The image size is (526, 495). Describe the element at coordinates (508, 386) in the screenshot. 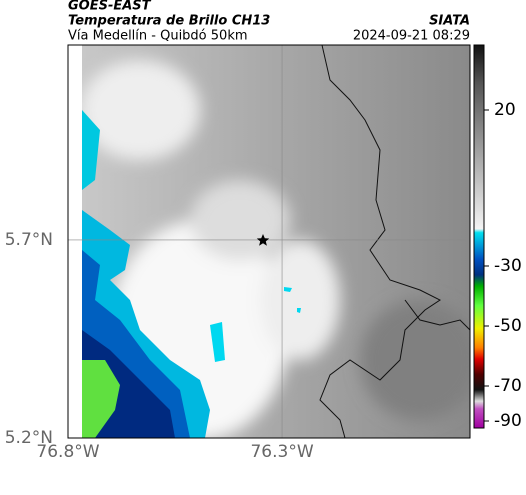

I see `colorbar-tick-label: -70` at that location.